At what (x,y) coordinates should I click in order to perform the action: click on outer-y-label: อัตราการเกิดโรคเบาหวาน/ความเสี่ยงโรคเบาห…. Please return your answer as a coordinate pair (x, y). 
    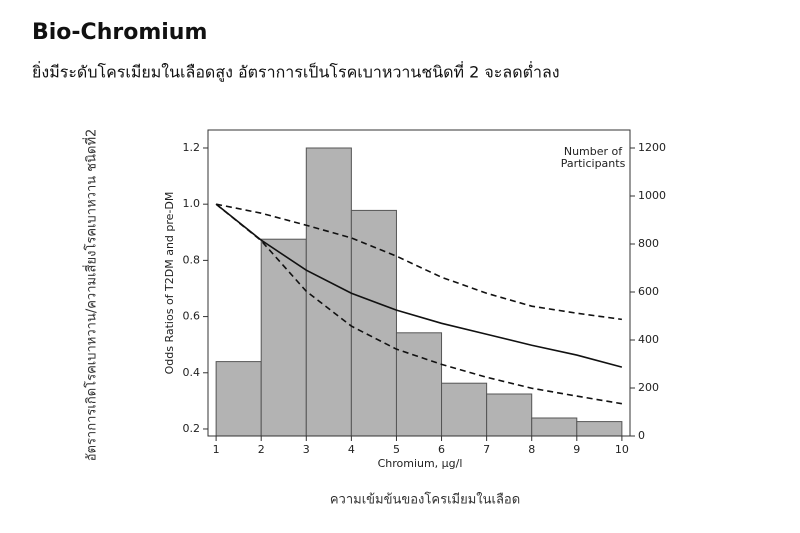
    Looking at the image, I should click on (91, 295).